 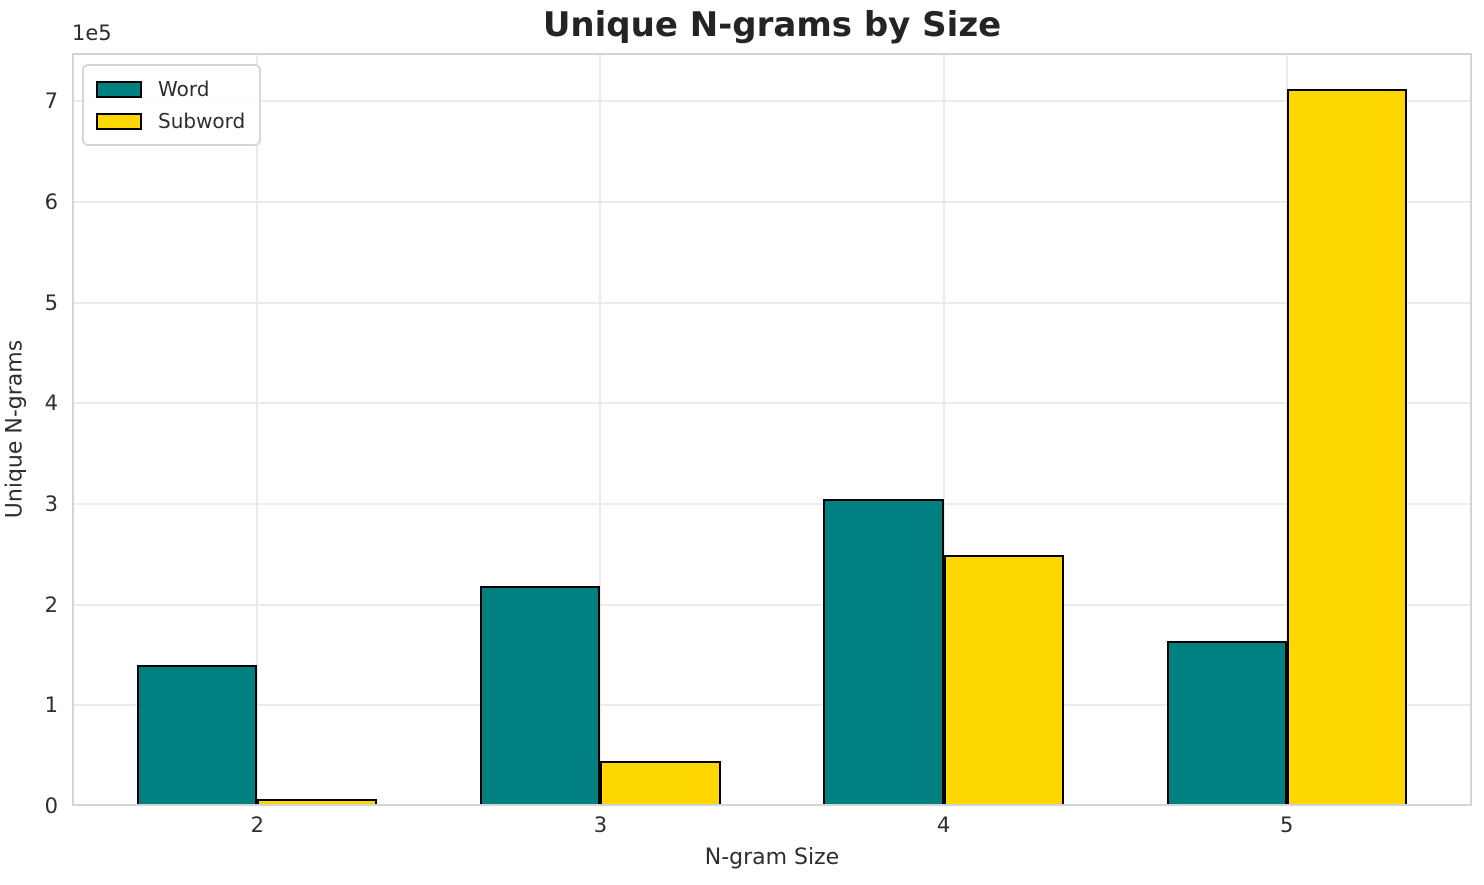 I want to click on y-tick-label-4: 4, so click(x=51, y=403).